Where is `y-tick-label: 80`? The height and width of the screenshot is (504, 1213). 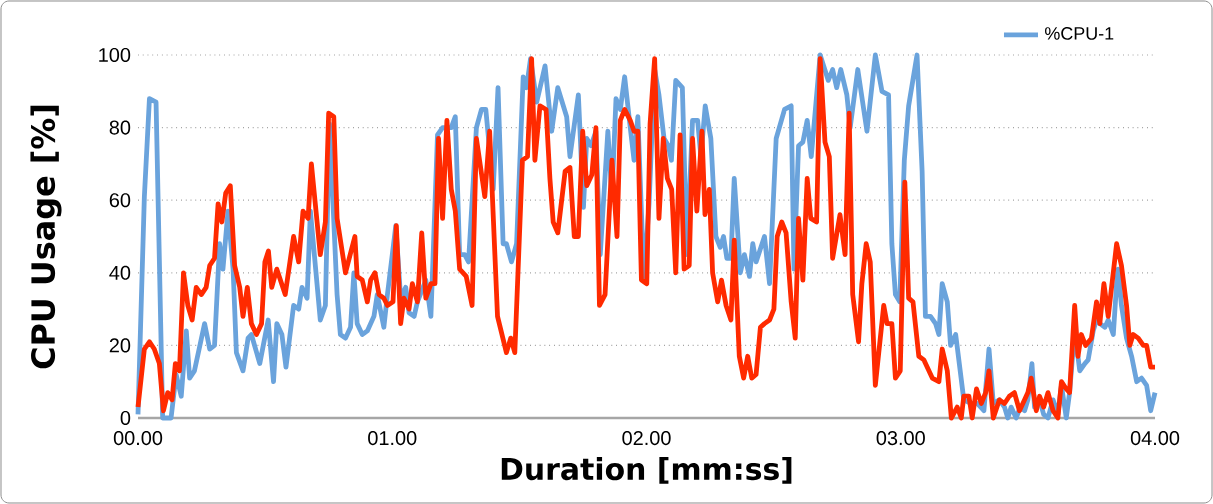
y-tick-label: 80 is located at coordinates (120, 127).